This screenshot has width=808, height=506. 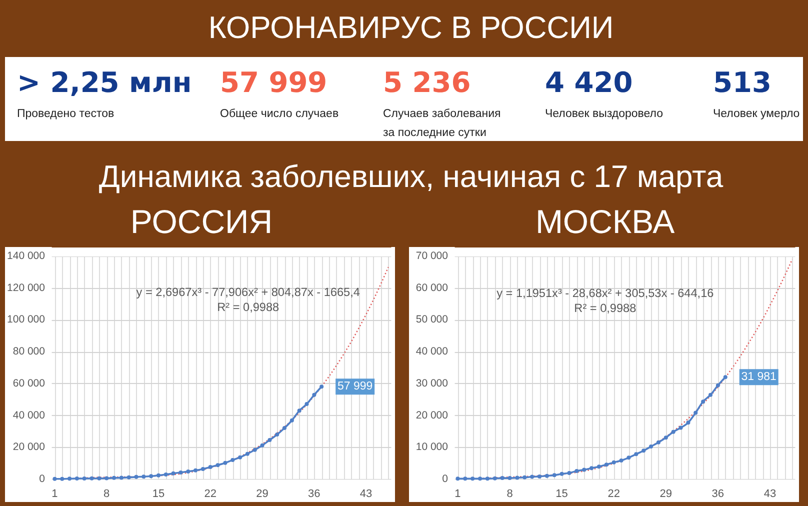 What do you see at coordinates (26, 288) in the screenshot?
I see `y-tick-label: 120 000` at bounding box center [26, 288].